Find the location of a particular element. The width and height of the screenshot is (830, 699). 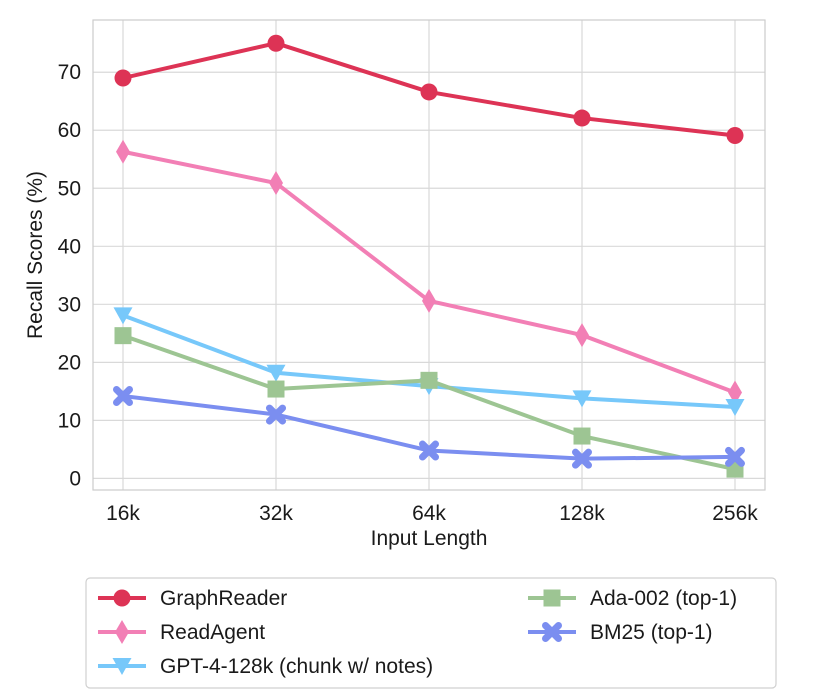

legend-item-bm25-top-1: BM25 (top-1) is located at coordinates (620, 632).